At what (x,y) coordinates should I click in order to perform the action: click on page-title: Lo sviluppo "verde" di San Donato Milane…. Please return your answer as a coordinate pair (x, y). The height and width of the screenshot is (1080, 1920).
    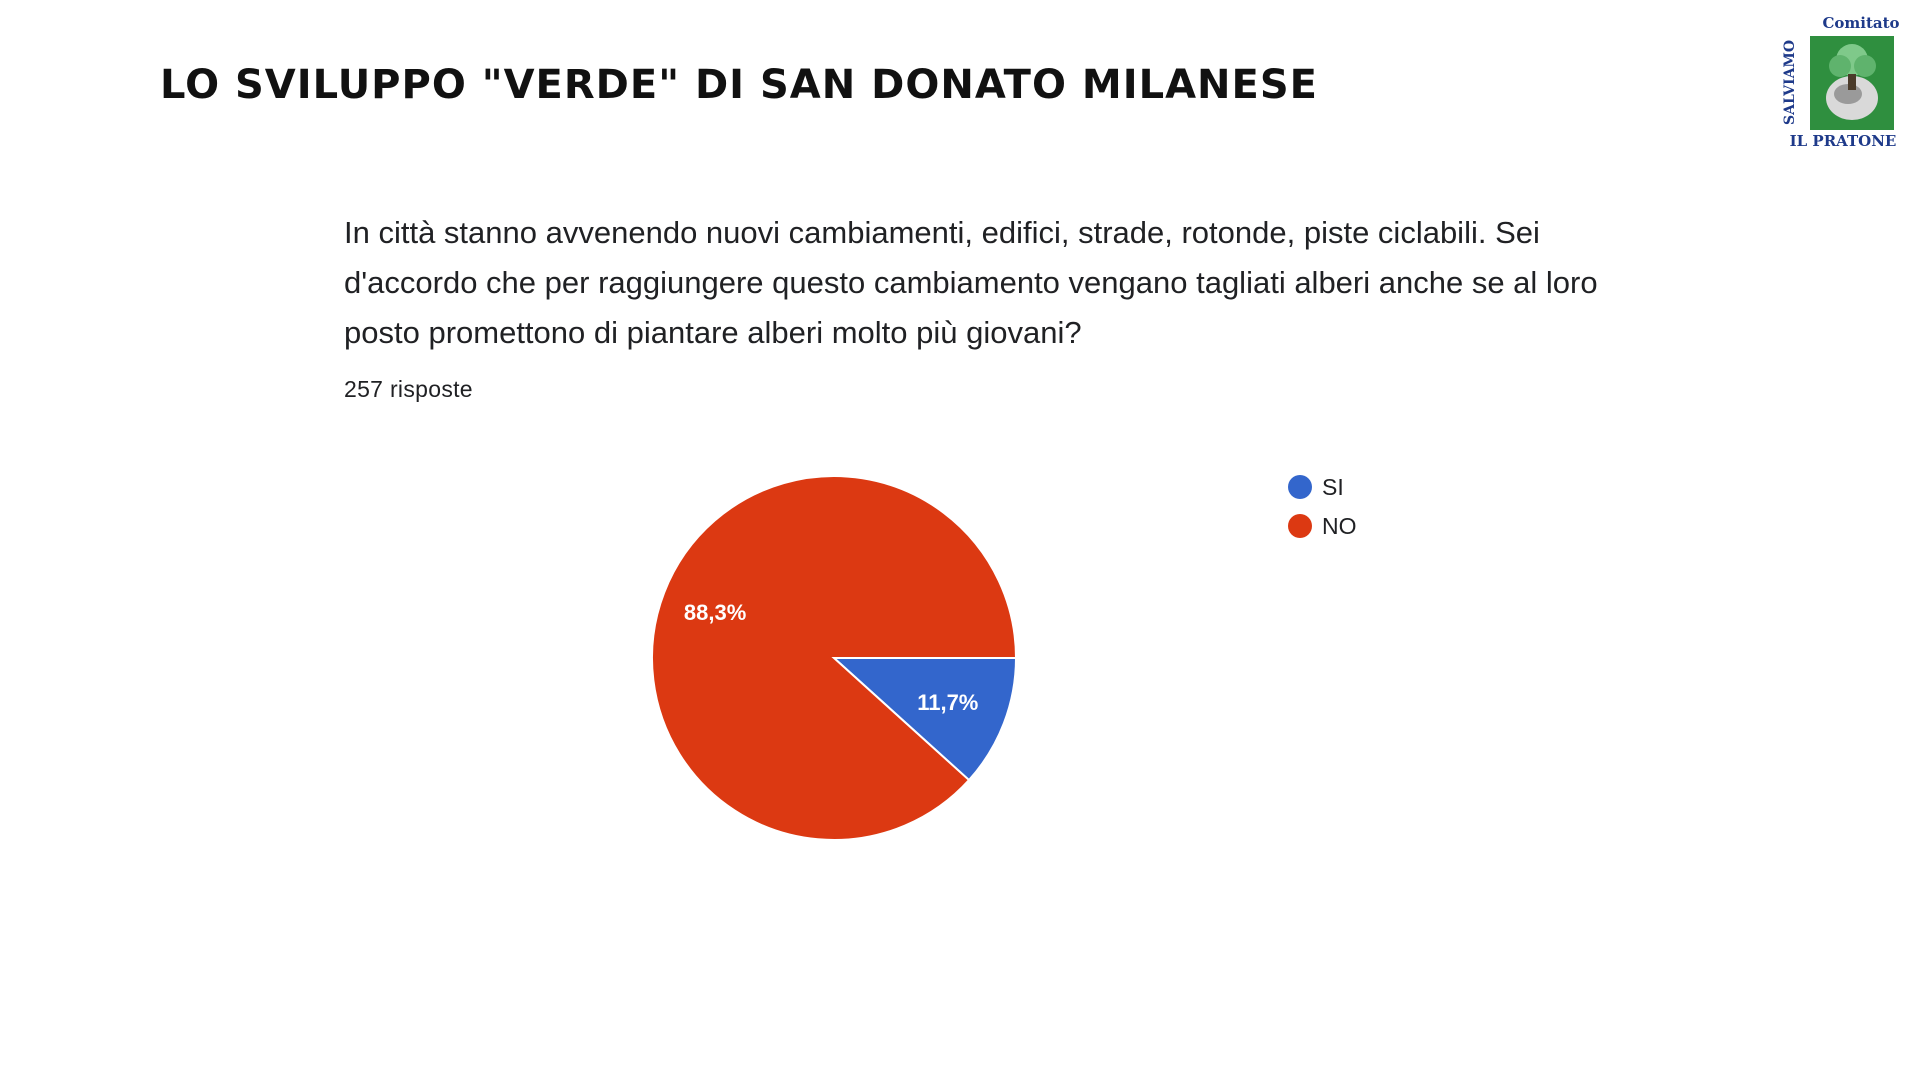
    Looking at the image, I should click on (739, 85).